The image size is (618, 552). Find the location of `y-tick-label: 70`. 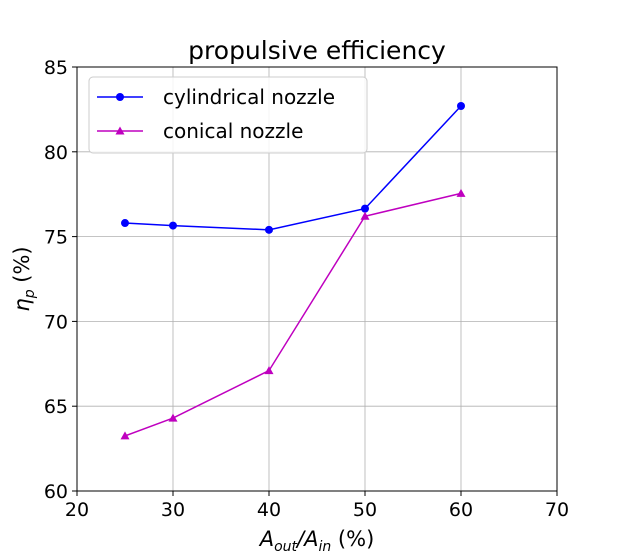

y-tick-label: 70 is located at coordinates (56, 322).